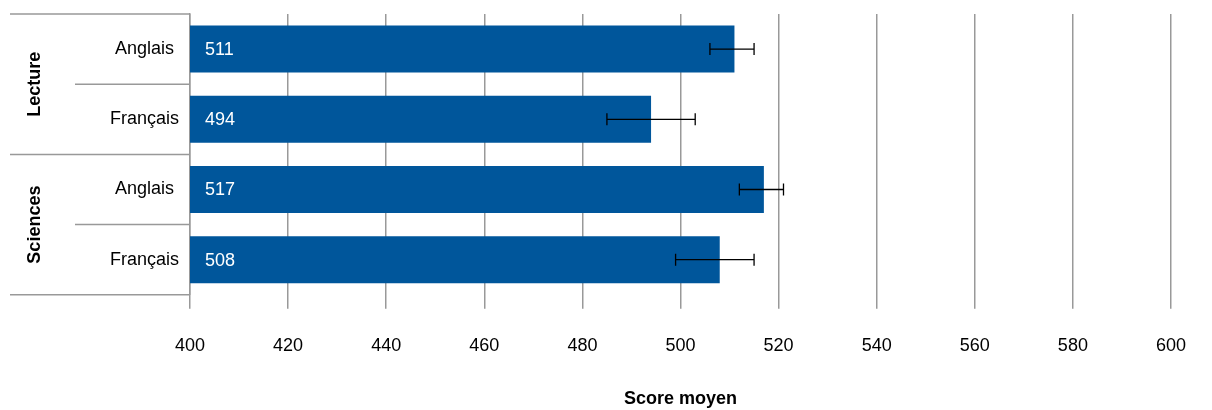  I want to click on data-label: 494, so click(220, 119).